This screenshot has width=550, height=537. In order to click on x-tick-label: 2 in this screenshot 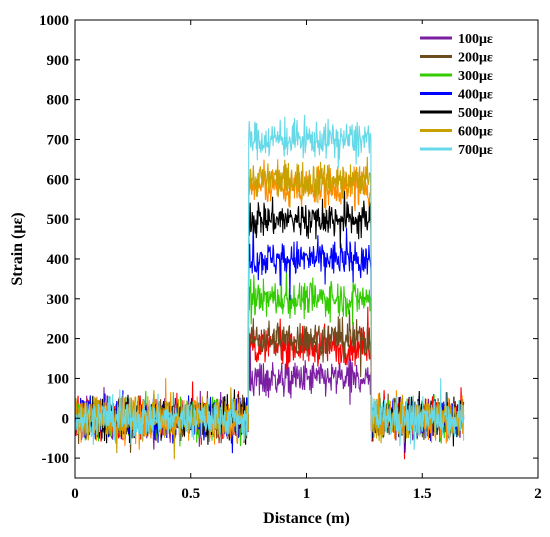, I will do `click(538, 494)`.